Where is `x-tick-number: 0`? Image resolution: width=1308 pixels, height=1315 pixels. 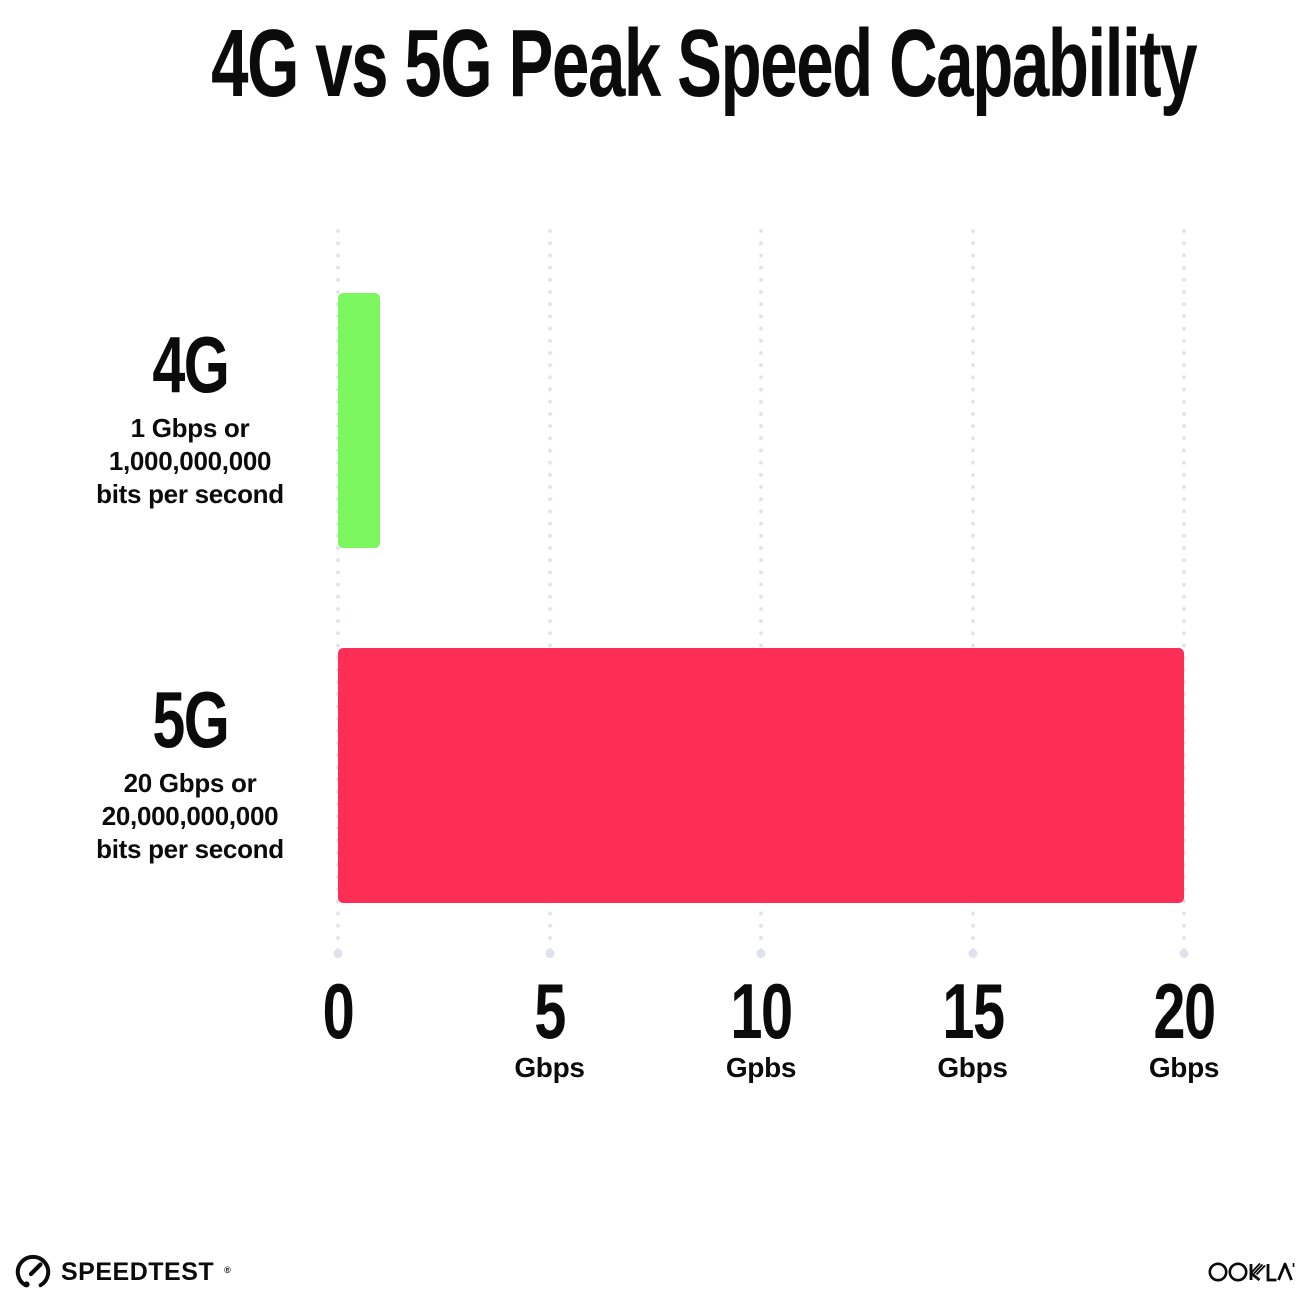
x-tick-number: 0 is located at coordinates (338, 1011).